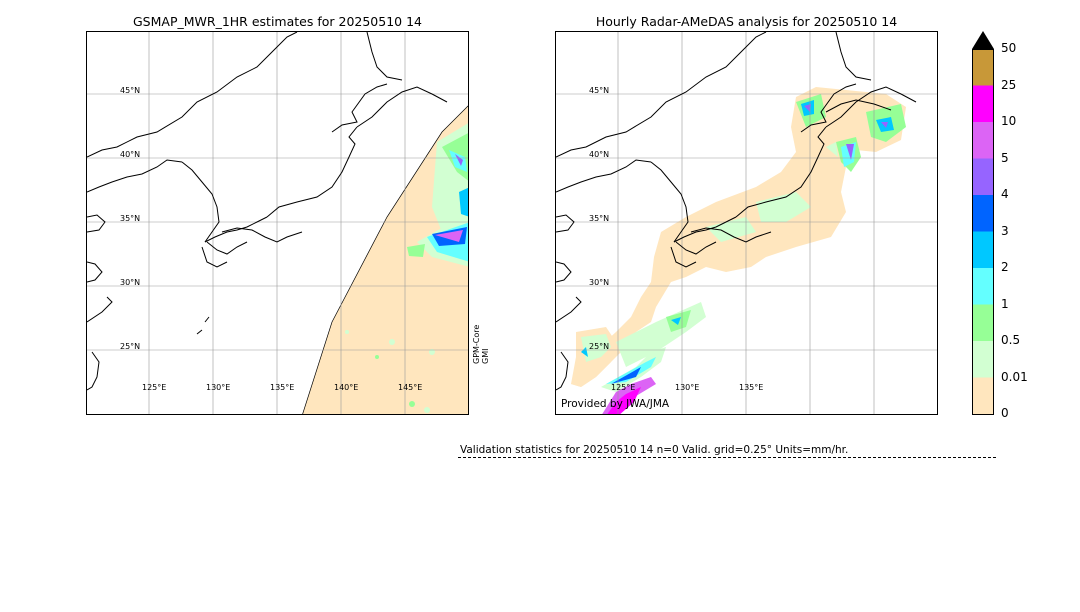 The height and width of the screenshot is (612, 1080). I want to click on colorbar-label: 5, so click(1005, 157).